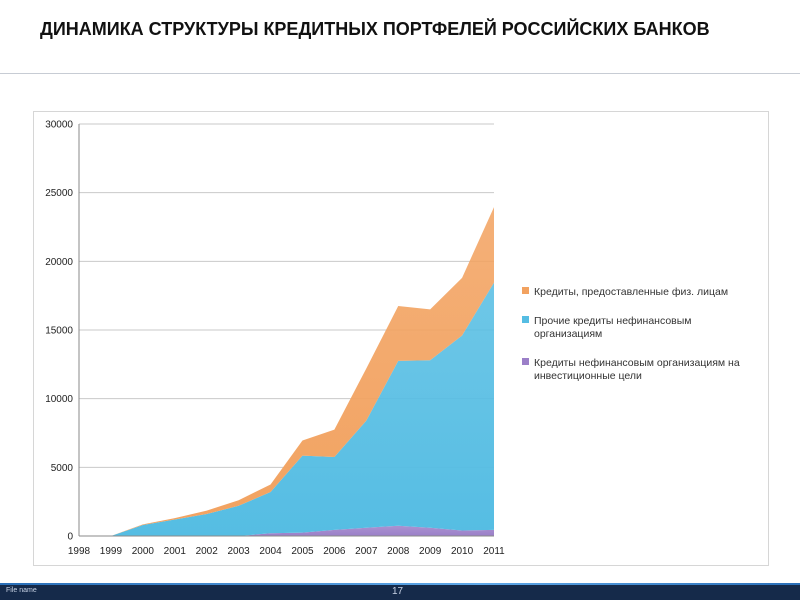  I want to click on title-divider, so click(400, 73).